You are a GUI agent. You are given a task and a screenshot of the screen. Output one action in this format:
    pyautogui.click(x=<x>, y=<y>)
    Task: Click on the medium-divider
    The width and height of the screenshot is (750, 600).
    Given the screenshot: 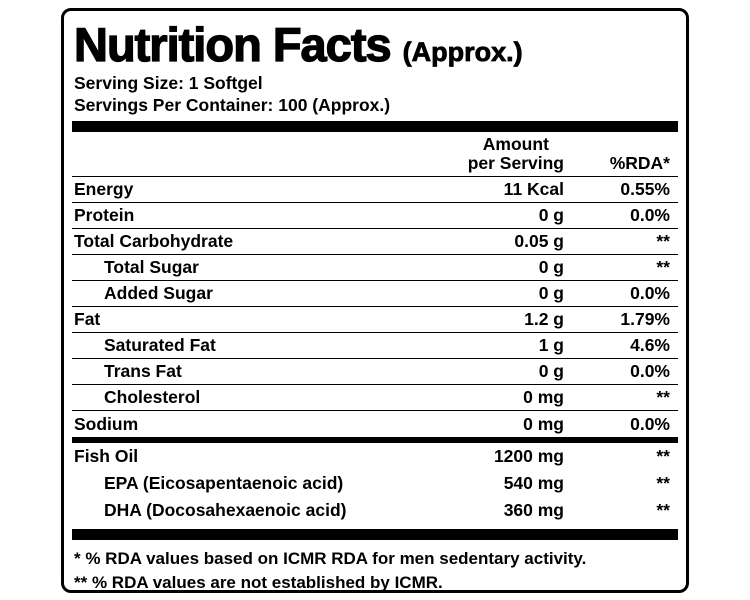 What is the action you would take?
    pyautogui.click(x=375, y=440)
    